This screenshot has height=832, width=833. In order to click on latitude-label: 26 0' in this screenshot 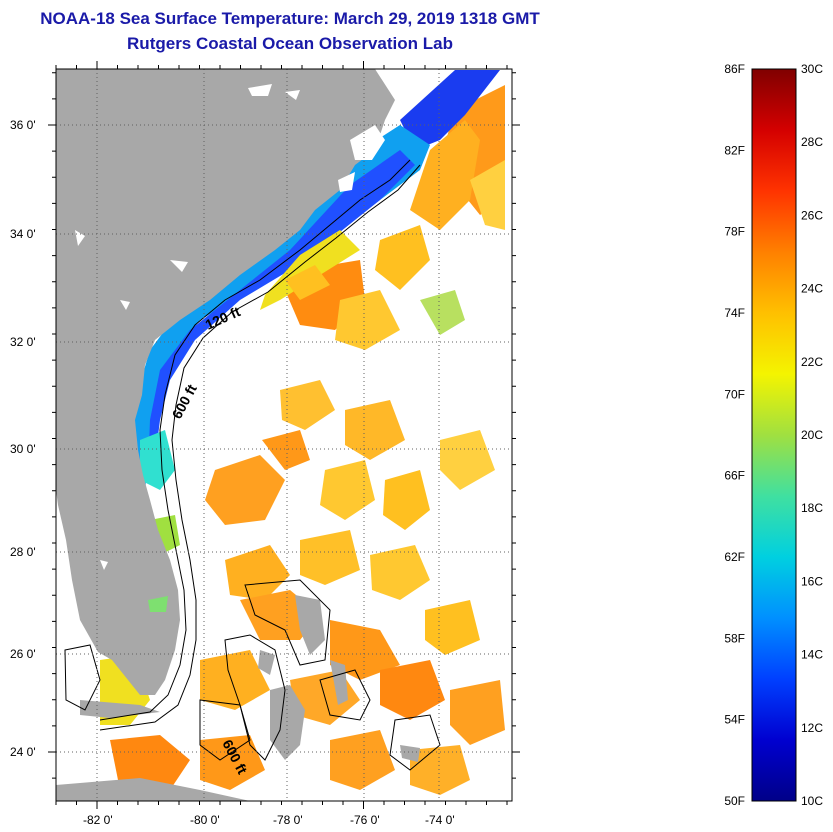, I will do `click(23, 654)`.